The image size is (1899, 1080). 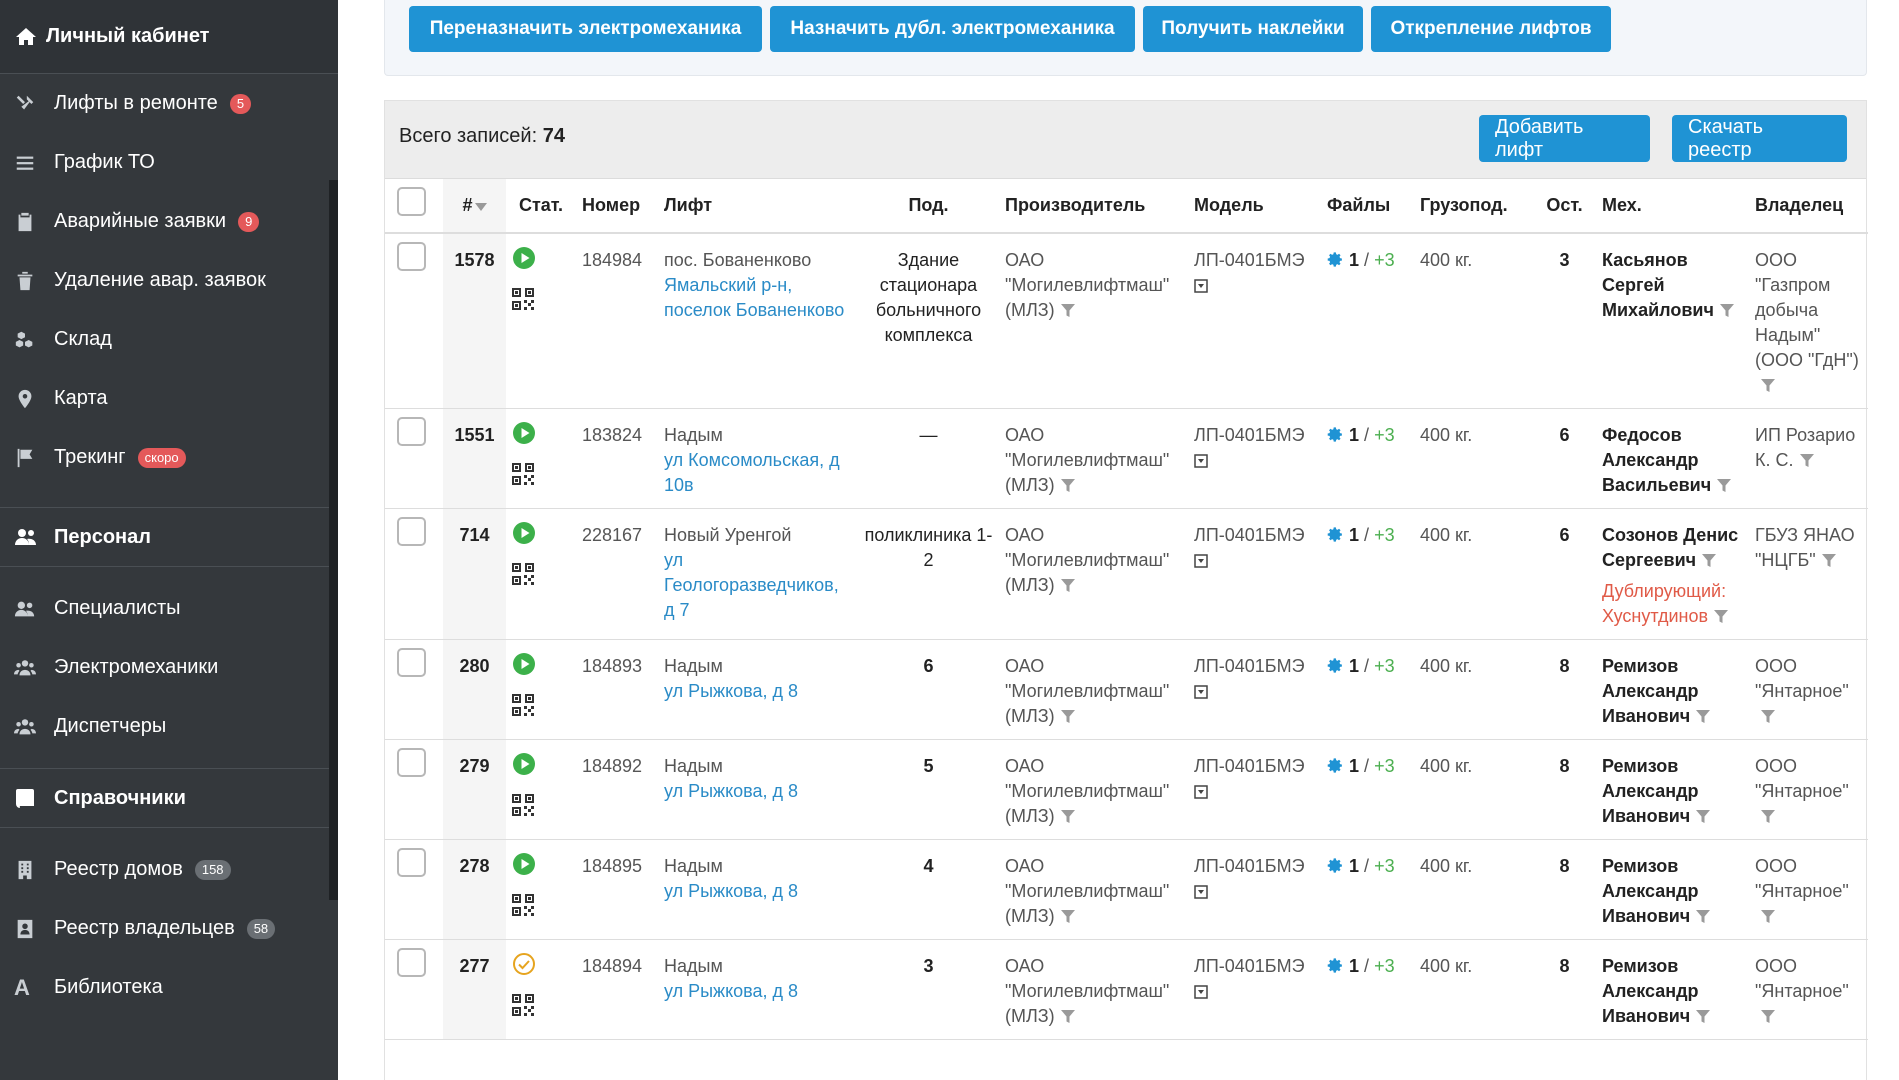 What do you see at coordinates (1670, 547) in the screenshot?
I see `mechanic-name: Созонов Денис Сергеевич` at bounding box center [1670, 547].